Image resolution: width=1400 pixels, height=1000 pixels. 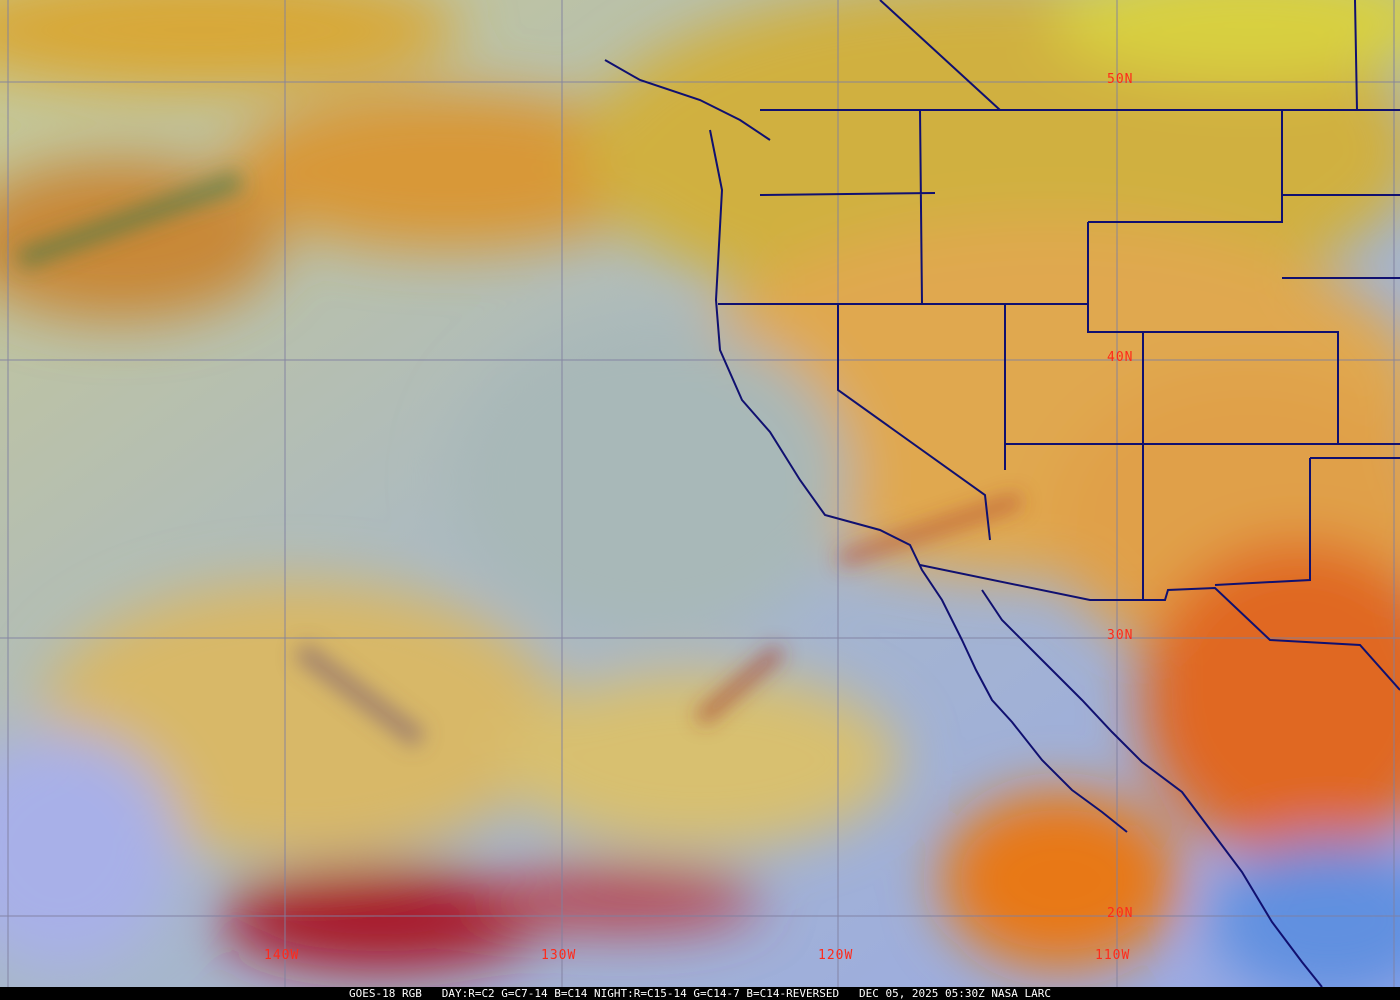 I want to click on lat-label-30n: 30N, so click(x=1120, y=635).